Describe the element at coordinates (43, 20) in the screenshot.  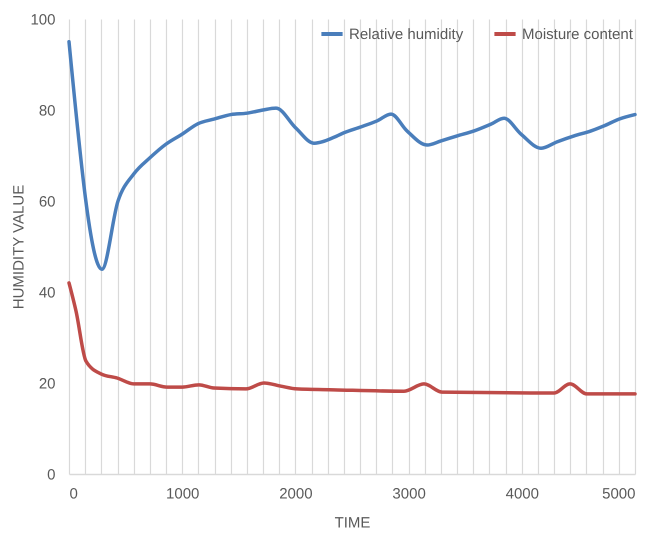
I see `y-tick-label: 100` at that location.